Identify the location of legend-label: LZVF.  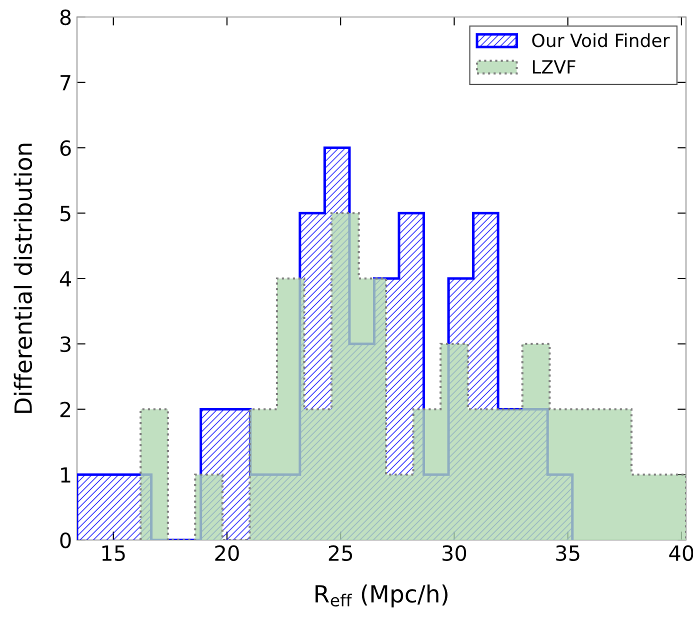
(554, 67).